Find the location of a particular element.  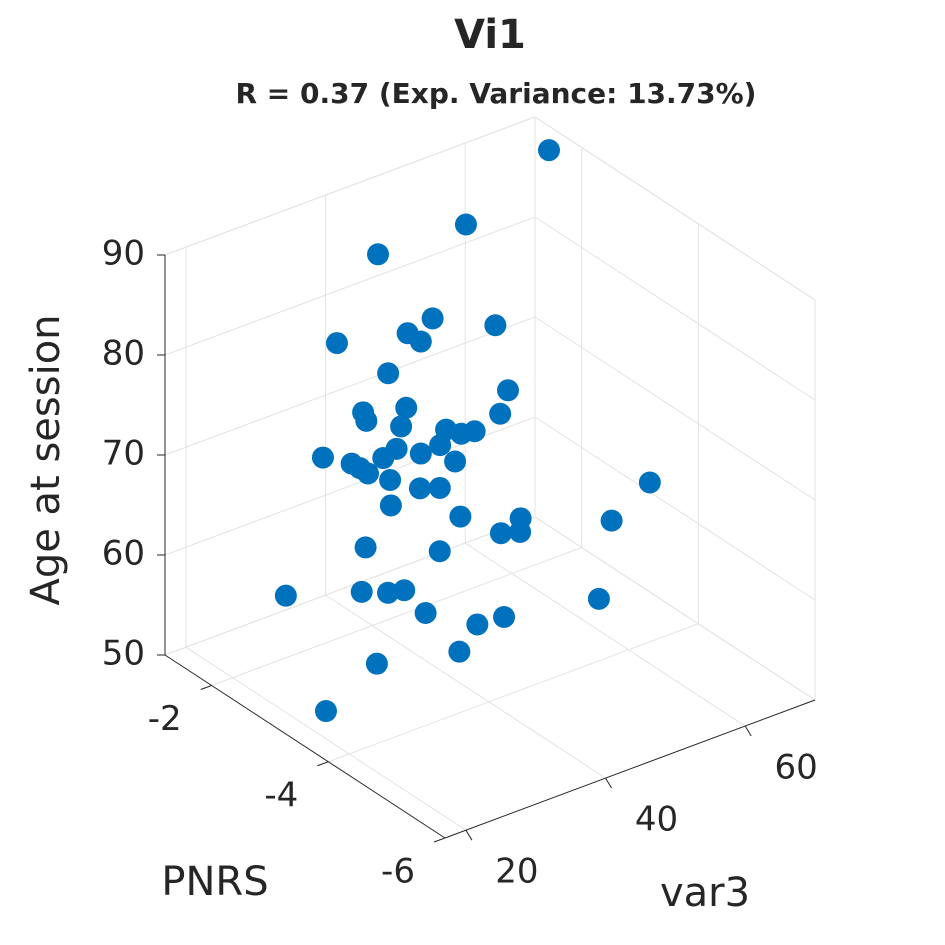

chart-title: Vi1 is located at coordinates (490, 35).